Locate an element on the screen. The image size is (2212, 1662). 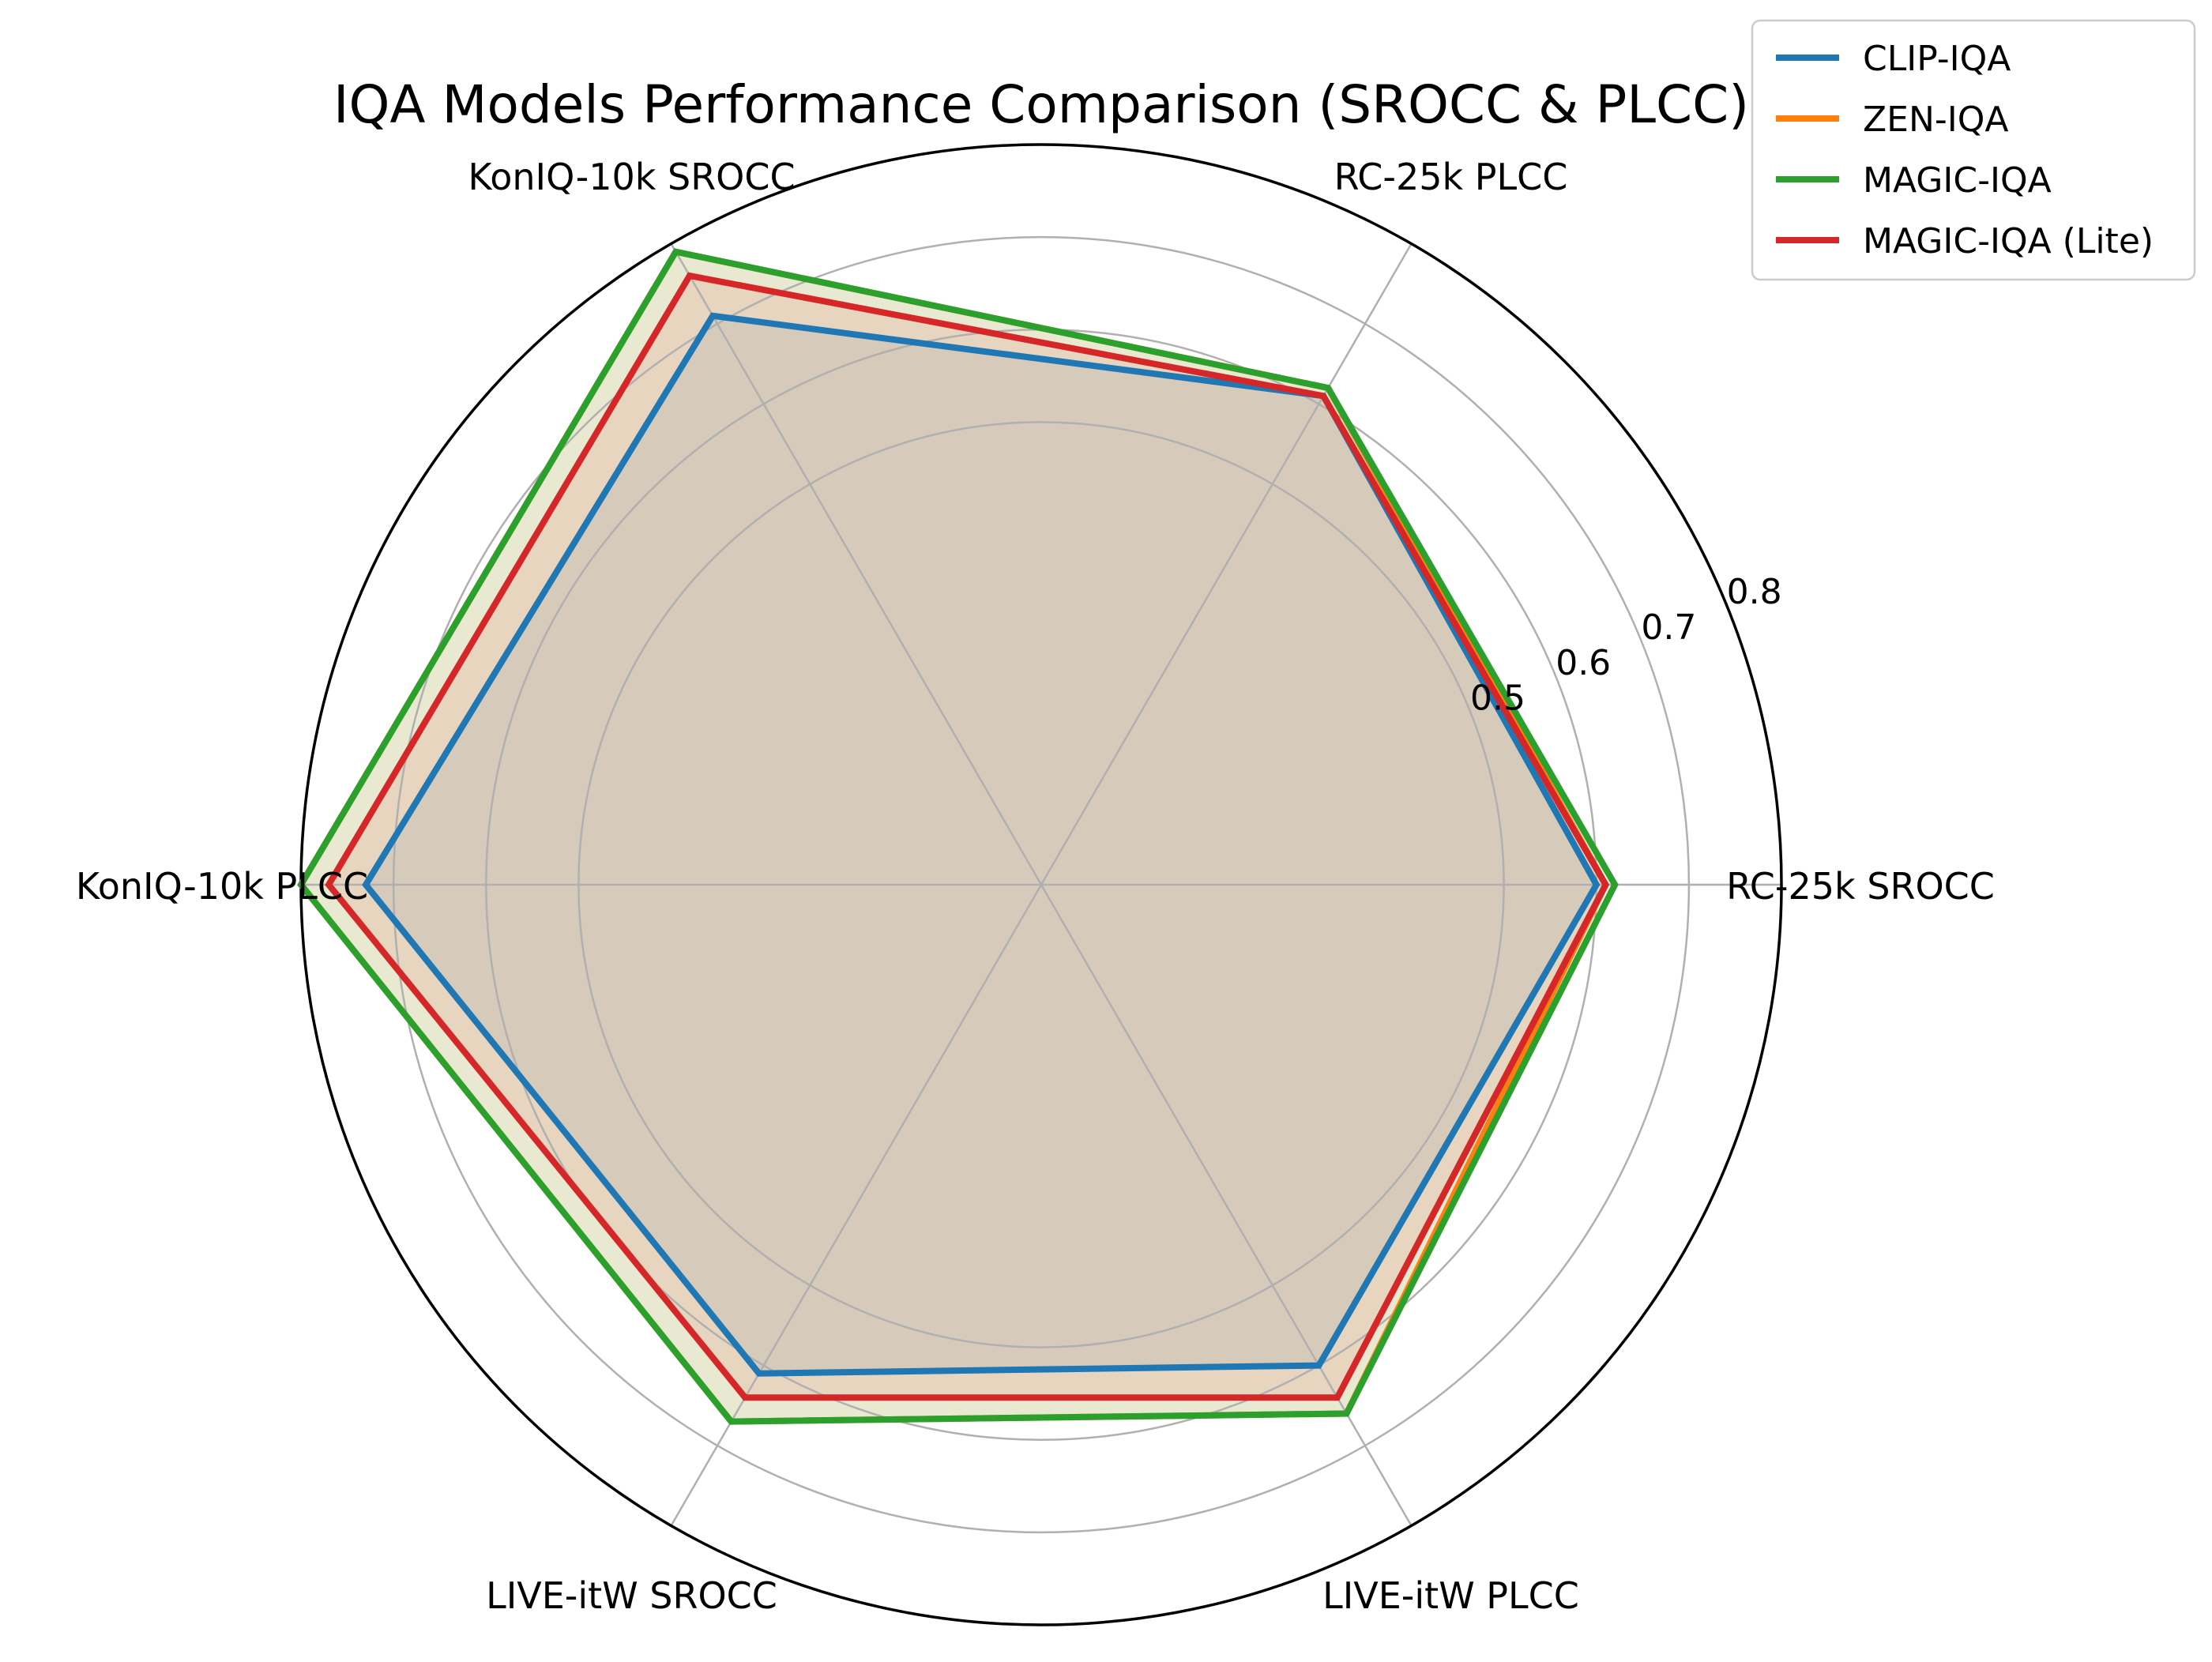
legend-label-0: CLIP-IQA is located at coordinates (1937, 59).